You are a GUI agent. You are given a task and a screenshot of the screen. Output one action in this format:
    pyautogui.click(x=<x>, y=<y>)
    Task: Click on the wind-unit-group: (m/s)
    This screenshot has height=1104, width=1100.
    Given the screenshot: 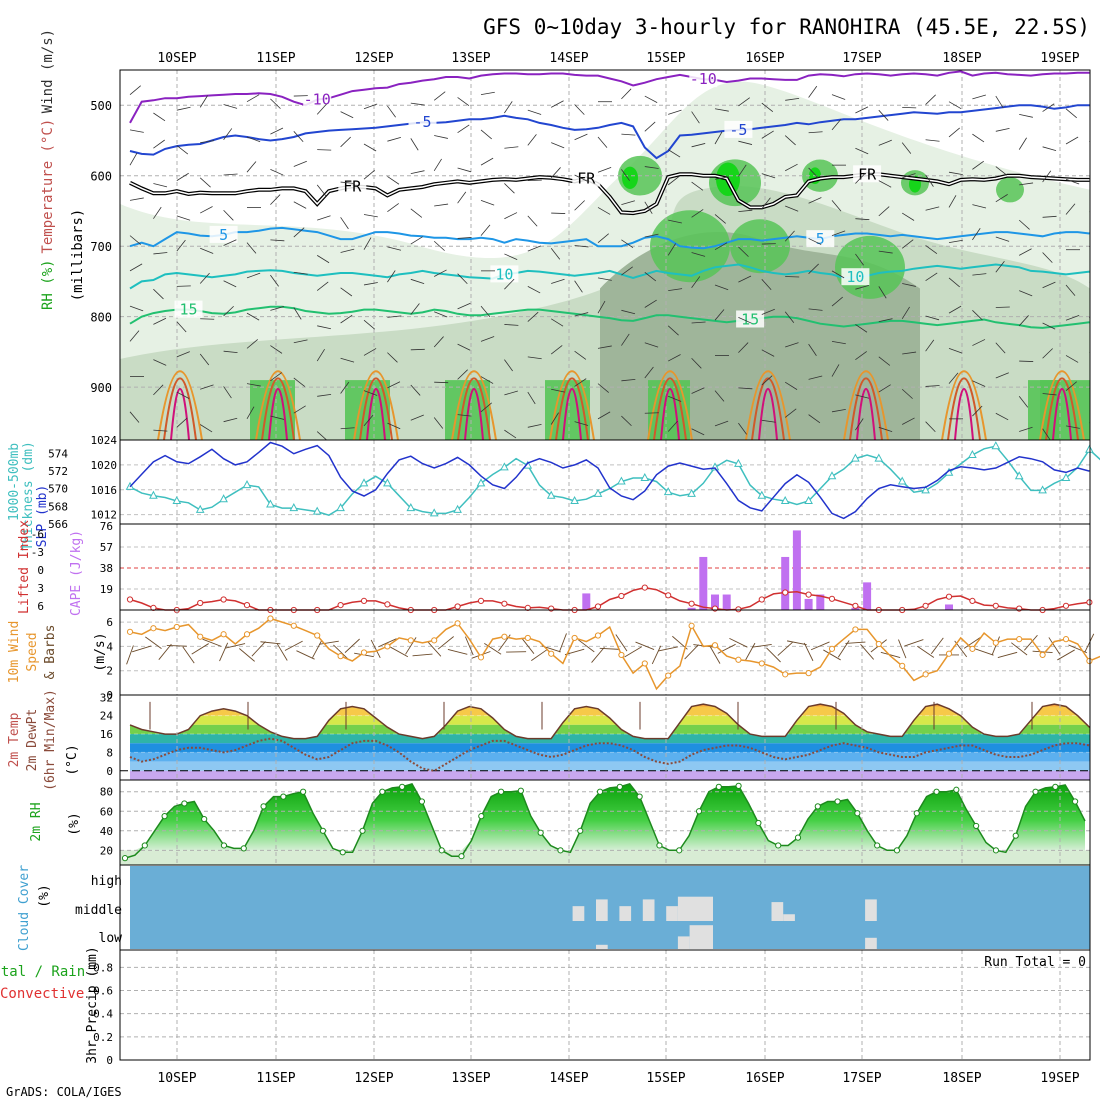 What is the action you would take?
    pyautogui.click(x=100, y=651)
    